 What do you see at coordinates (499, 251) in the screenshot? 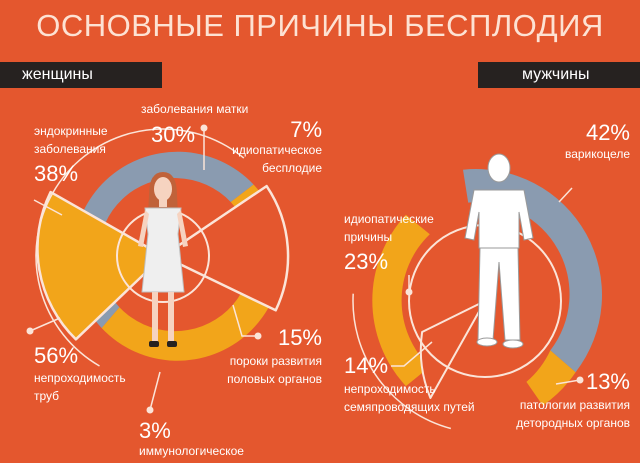
I see `man-silhouette-icon` at bounding box center [499, 251].